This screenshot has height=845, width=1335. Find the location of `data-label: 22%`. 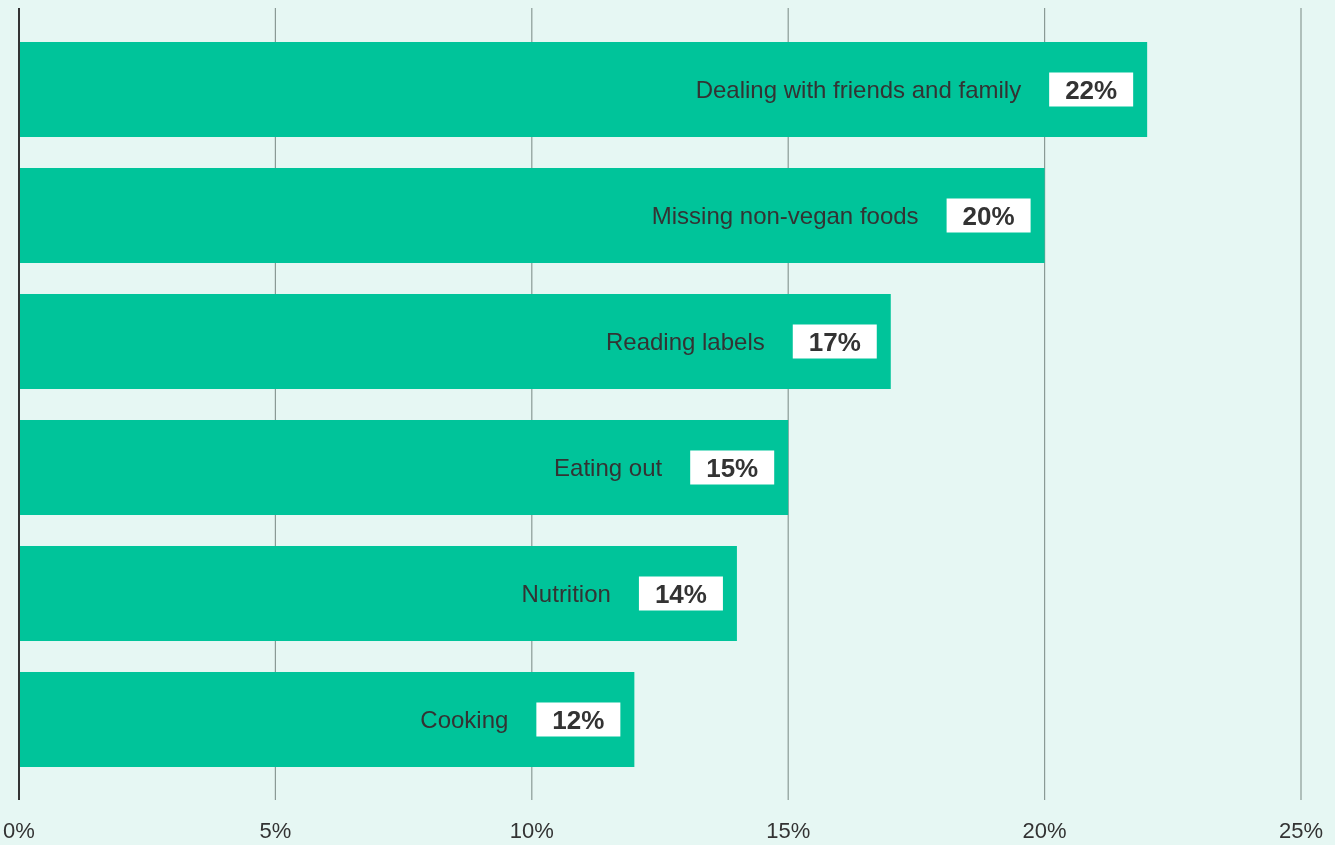

data-label: 22% is located at coordinates (1091, 89).